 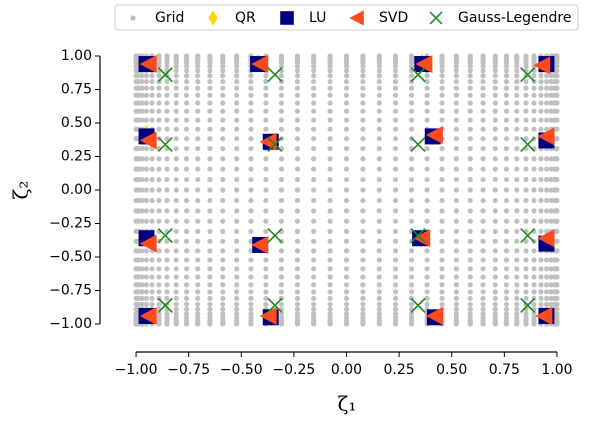 I want to click on legend-label: LU, so click(x=317, y=18).